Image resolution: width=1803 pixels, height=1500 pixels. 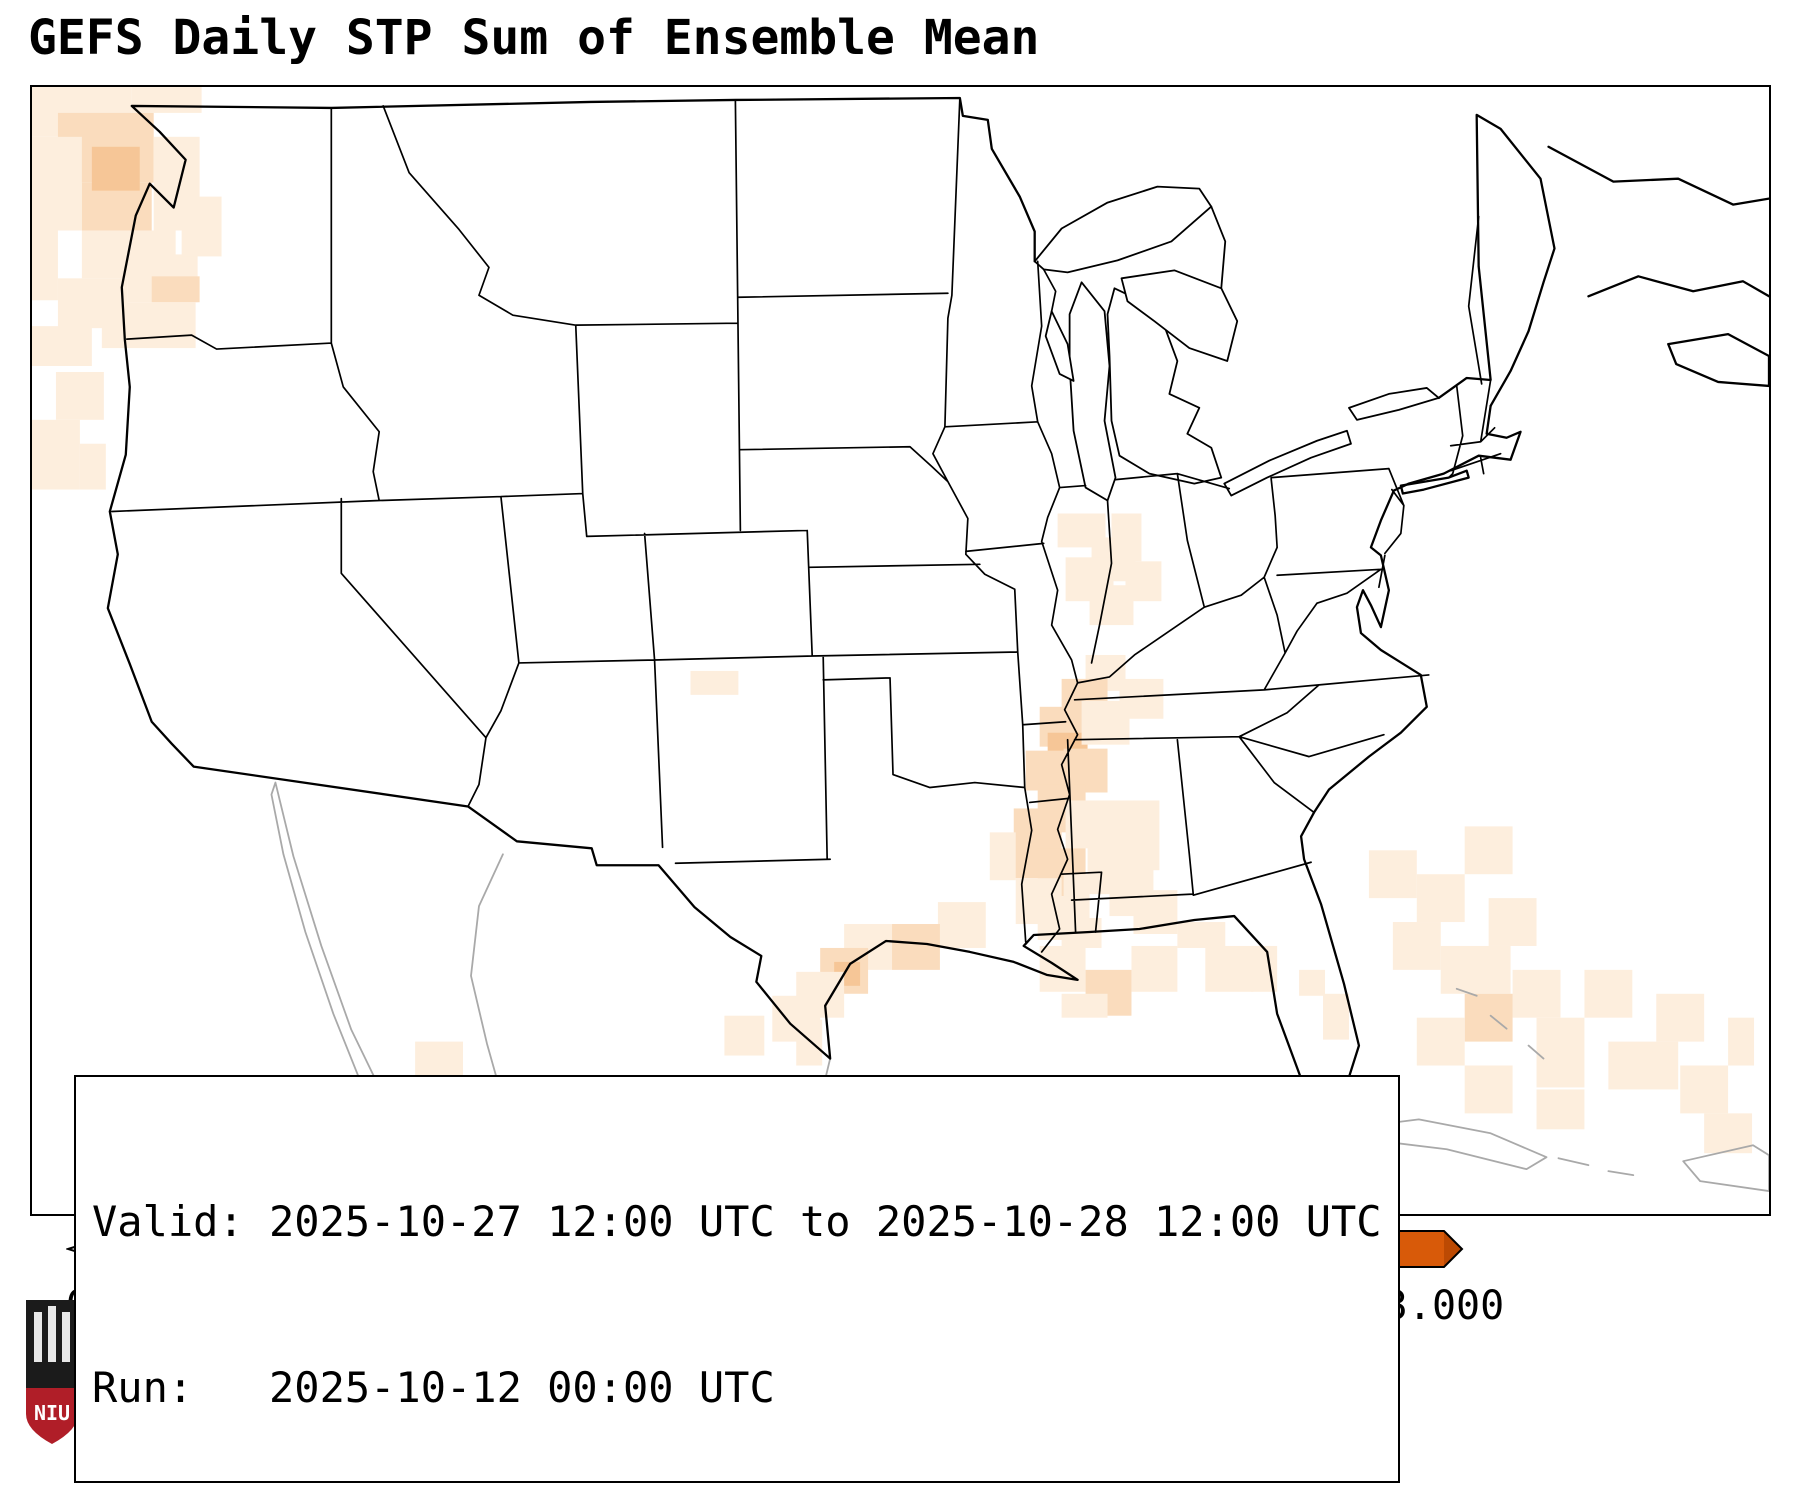 I want to click on run-time-line: Run: 2025-10-12 00:00 UTC, so click(x=433, y=1388).